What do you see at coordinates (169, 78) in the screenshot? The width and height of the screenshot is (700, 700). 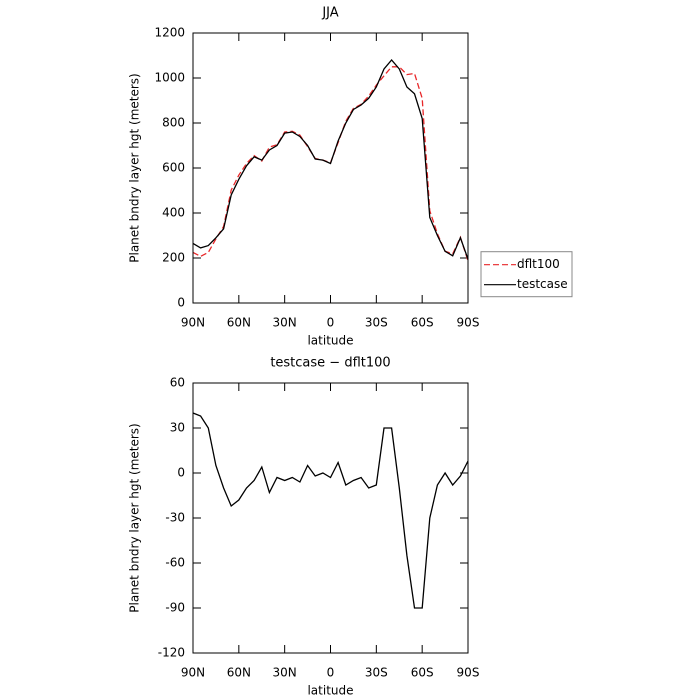 I see `y-tick-label: 1000` at bounding box center [169, 78].